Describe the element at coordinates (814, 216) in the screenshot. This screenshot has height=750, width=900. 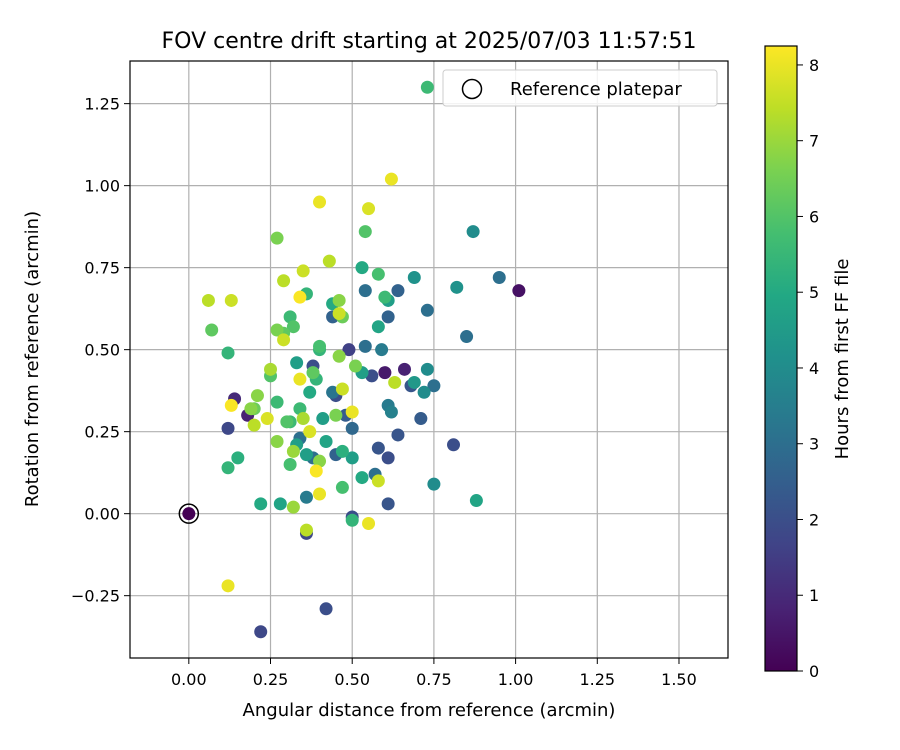
I see `colorbar-tick-label: 6` at that location.